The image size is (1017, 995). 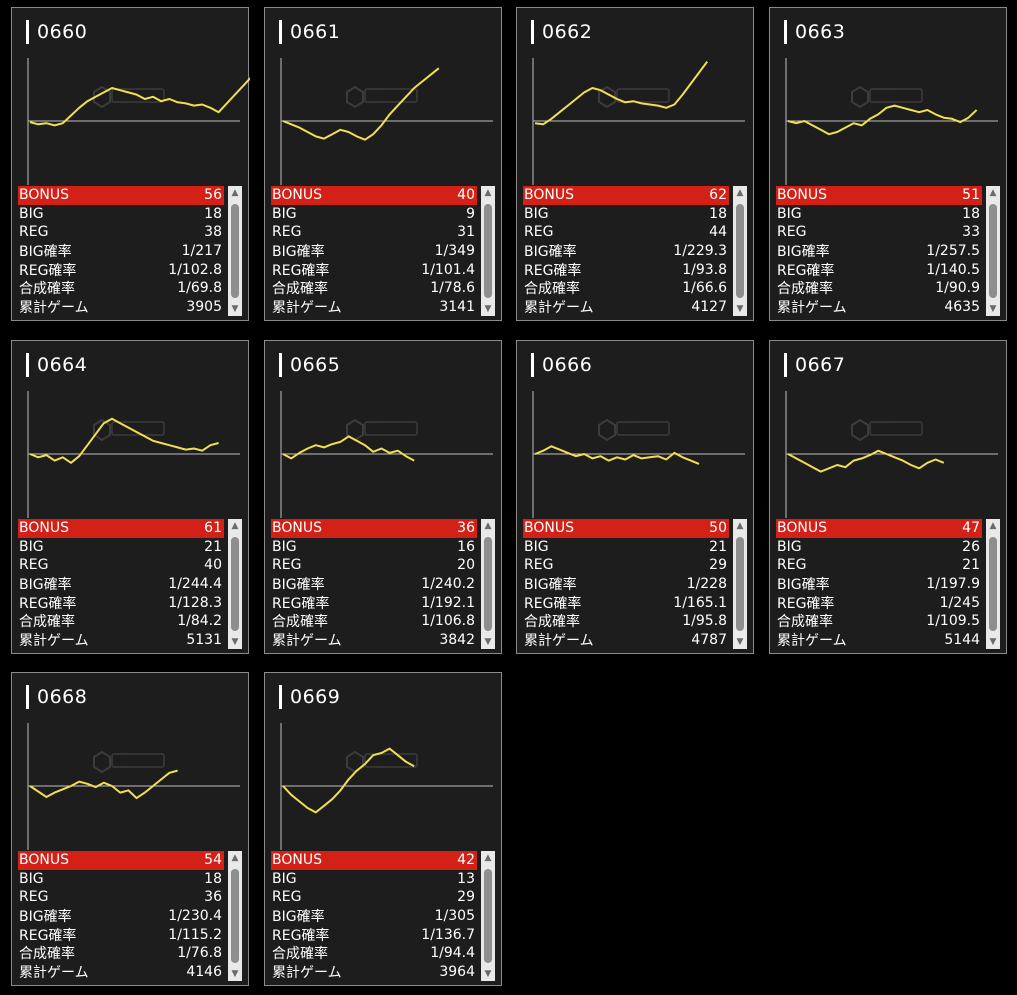 What do you see at coordinates (820, 365) in the screenshot?
I see `machine-number: 0667` at bounding box center [820, 365].